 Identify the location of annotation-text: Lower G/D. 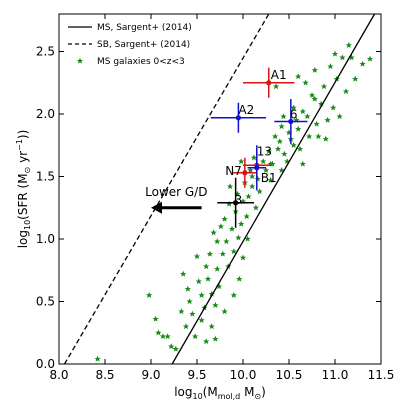
(176, 192).